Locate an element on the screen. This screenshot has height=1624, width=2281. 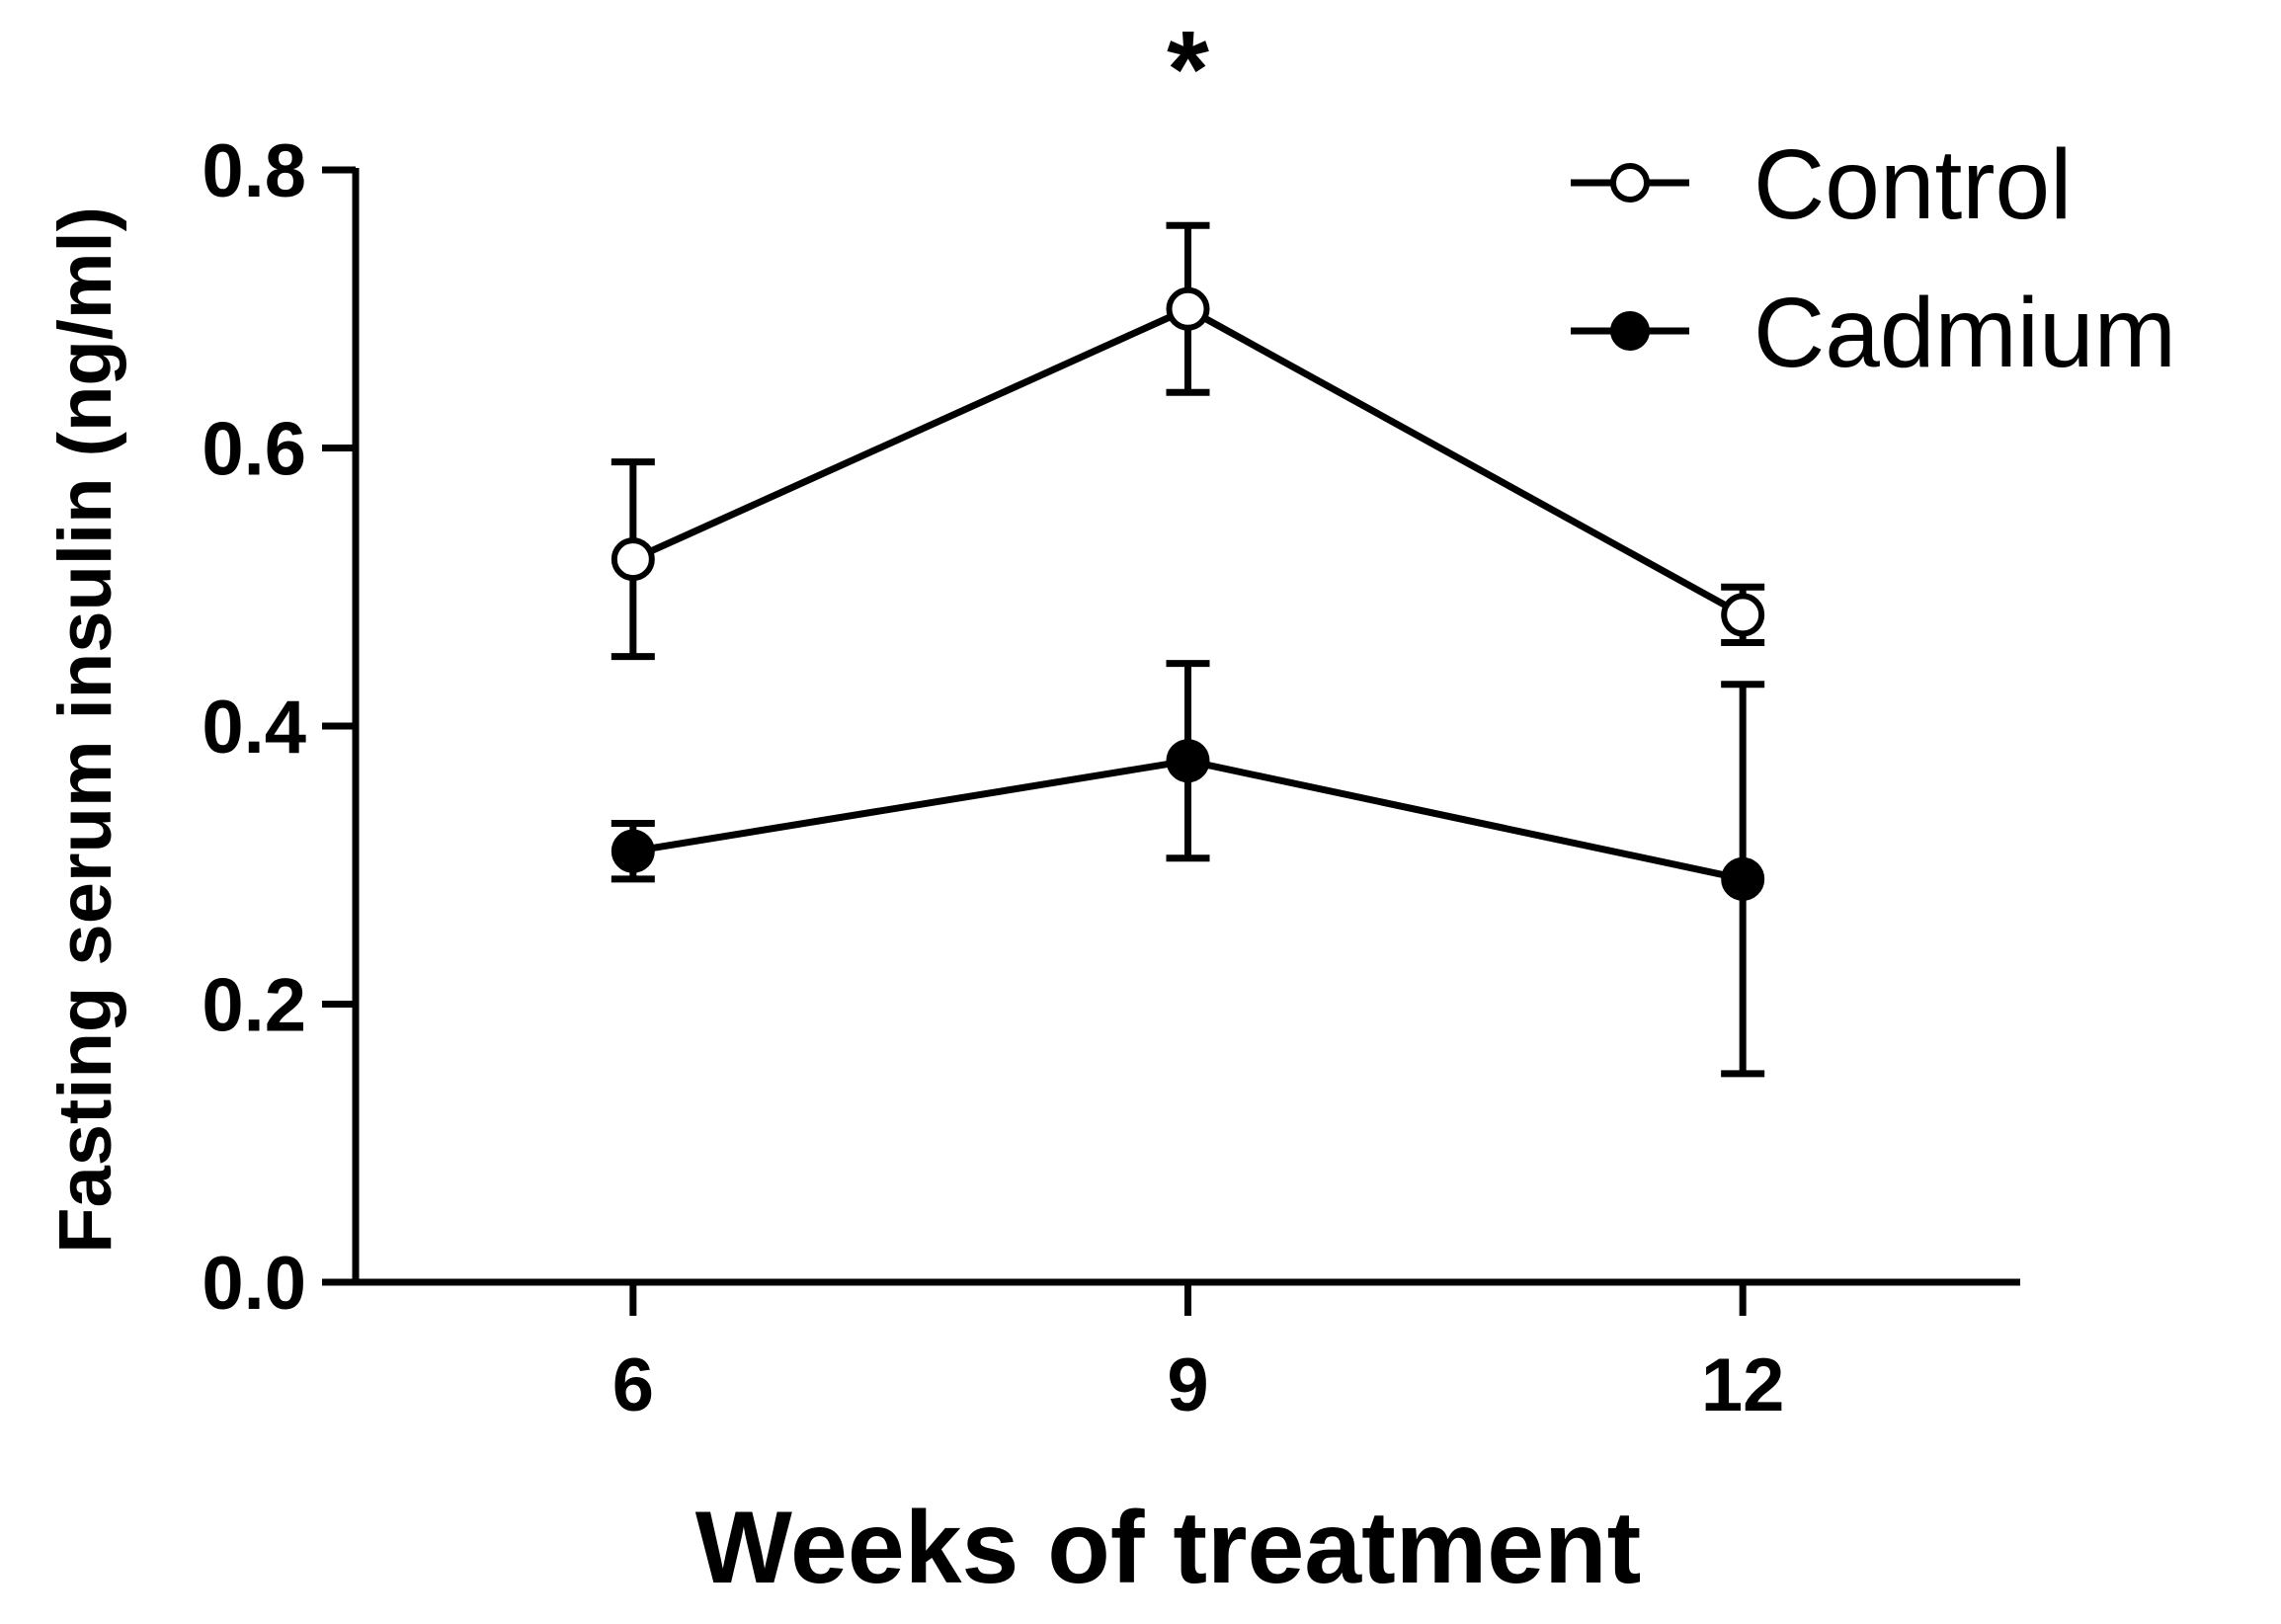
x-tick-label: 12 is located at coordinates (1743, 1385).